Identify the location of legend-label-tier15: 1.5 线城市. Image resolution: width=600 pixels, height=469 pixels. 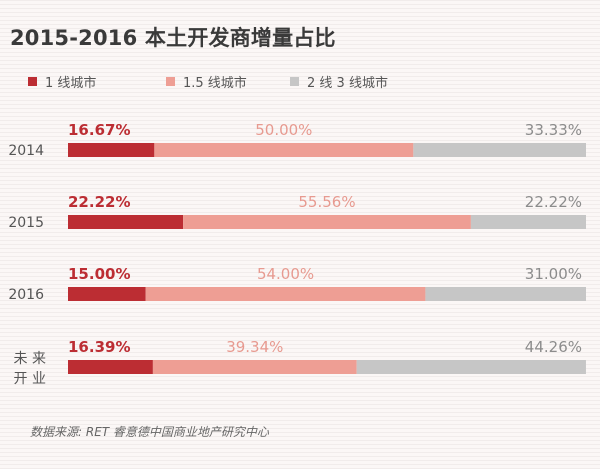
(215, 83).